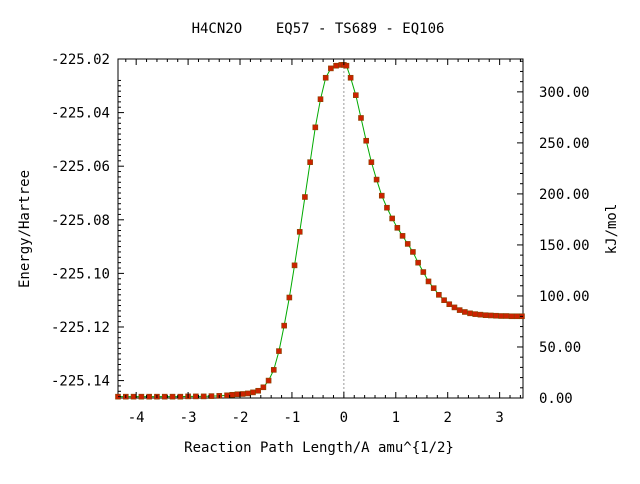 The width and height of the screenshot is (640, 484). Describe the element at coordinates (553, 233) in the screenshot. I see `y-axis-right-ticks: 0.00 50.00 100.00 150.00 200.00 250.00 300.00` at that location.